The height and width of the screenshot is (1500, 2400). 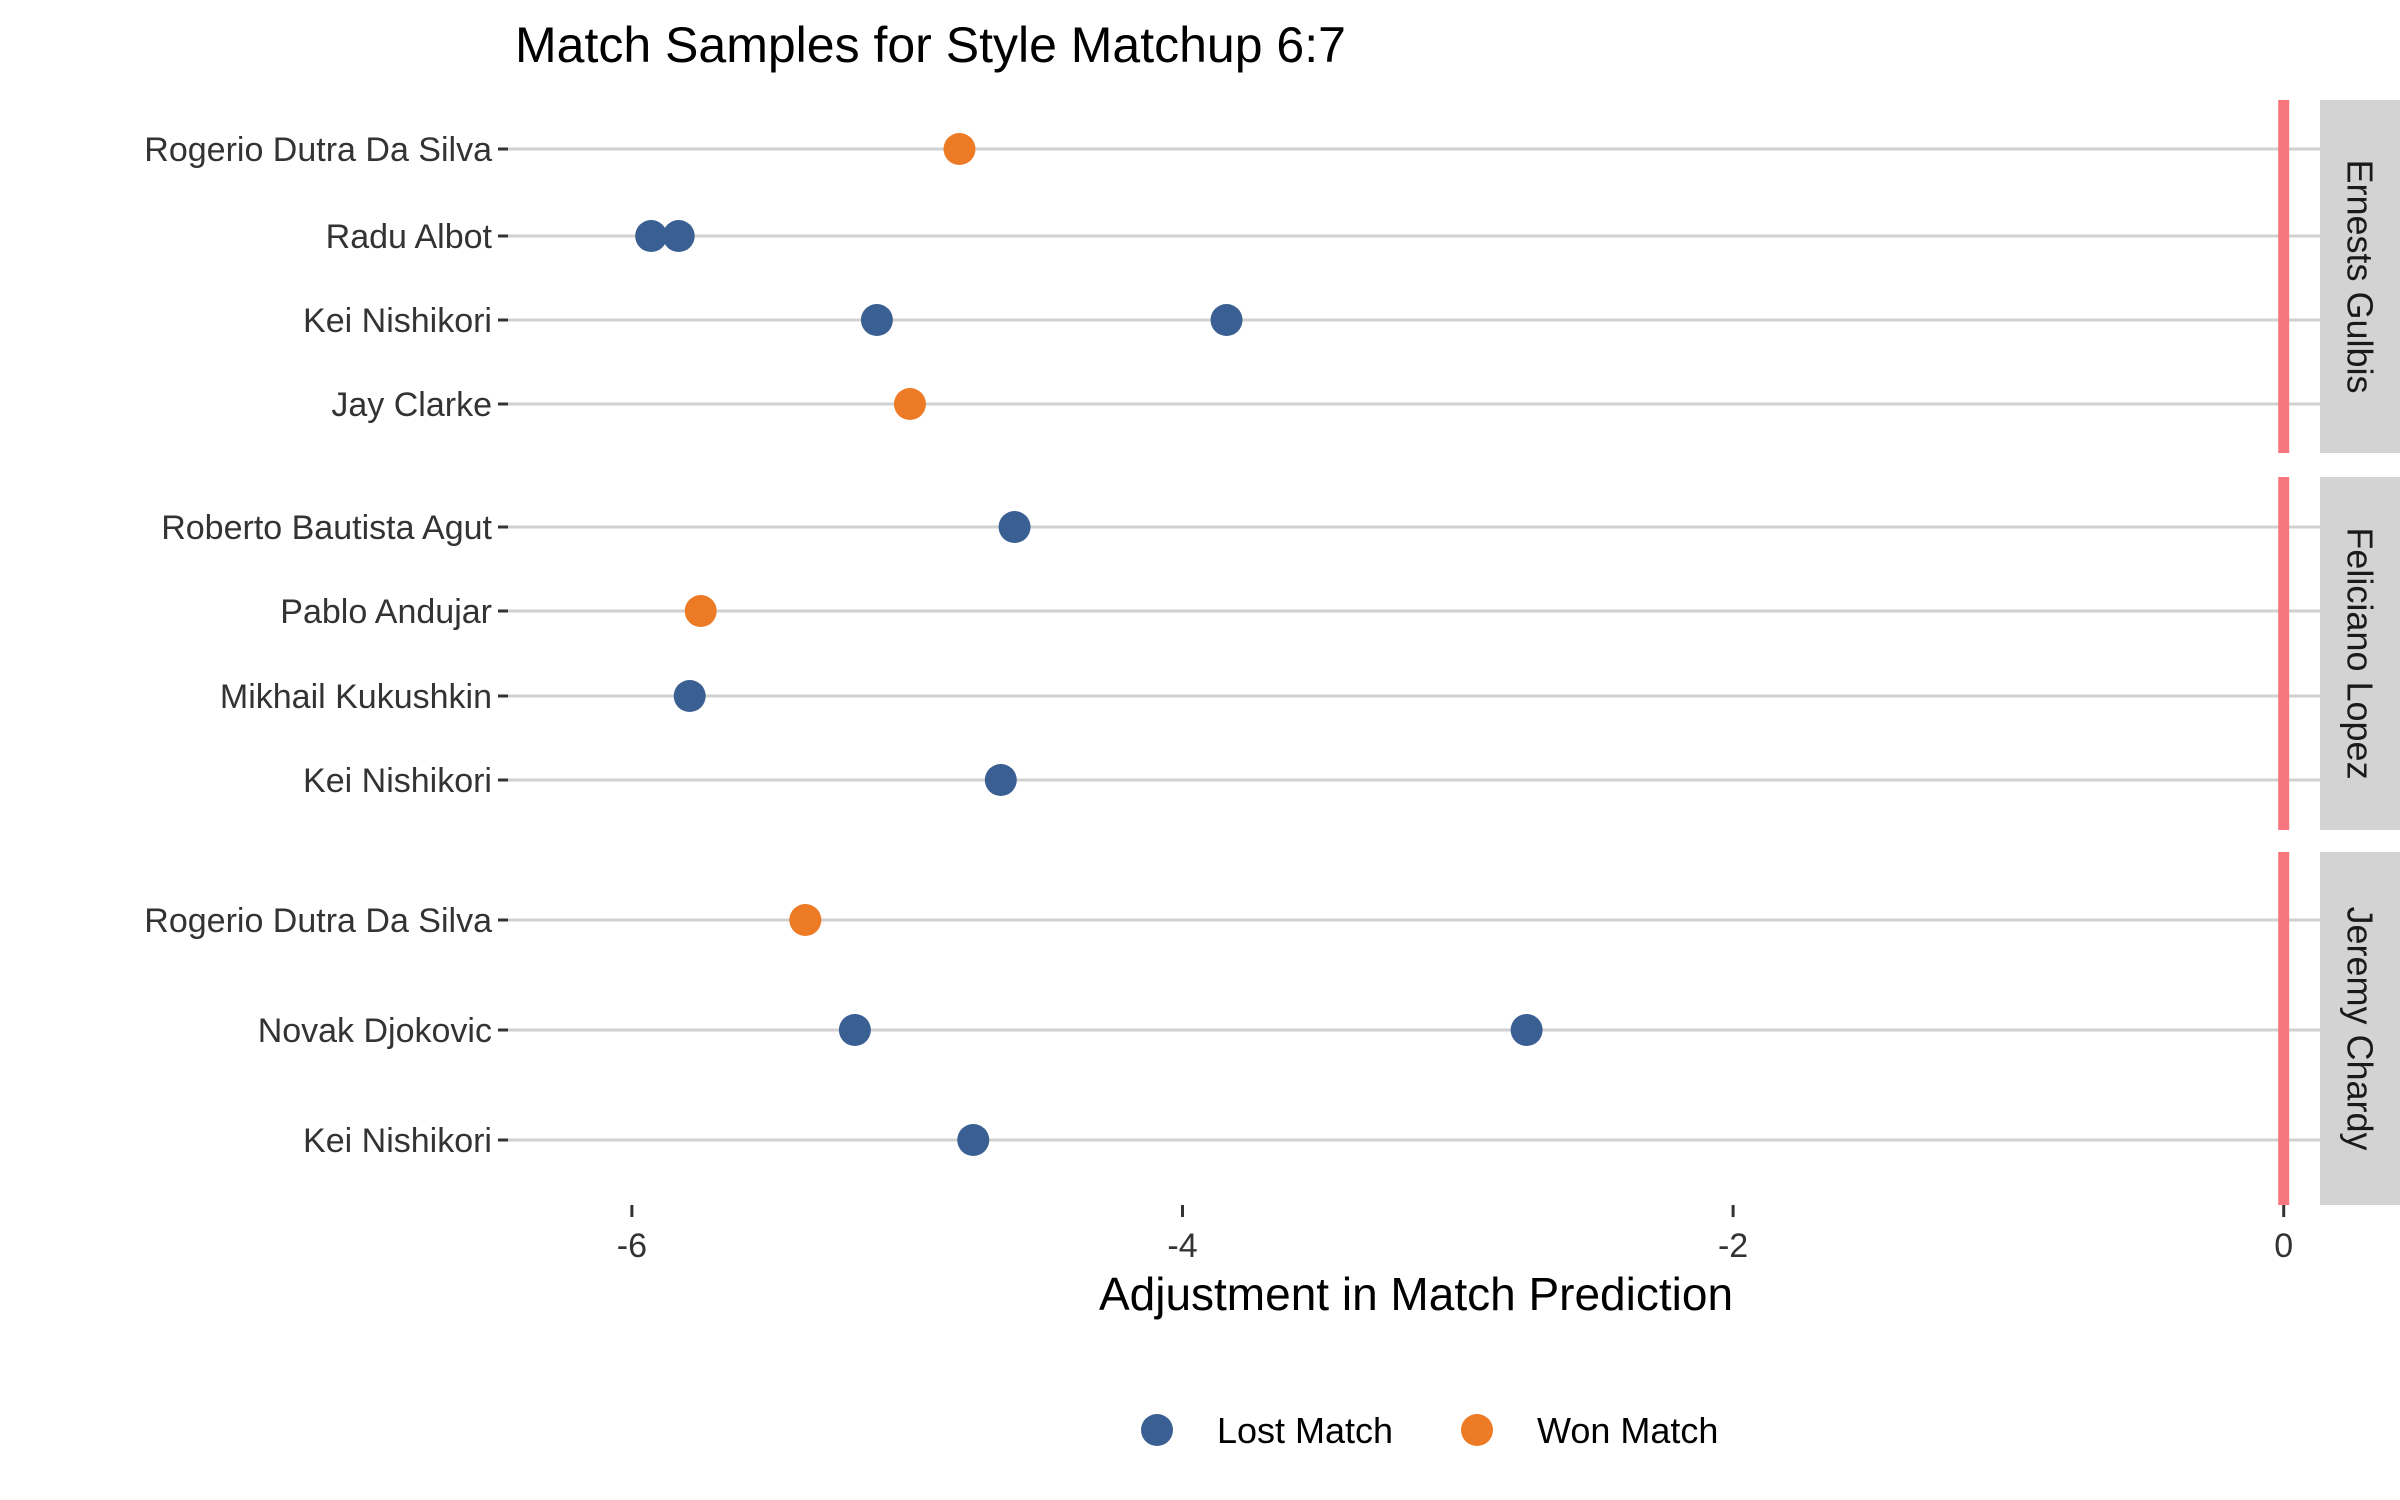 I want to click on facet-strip-label: Ernests Gulbis, so click(x=2360, y=276).